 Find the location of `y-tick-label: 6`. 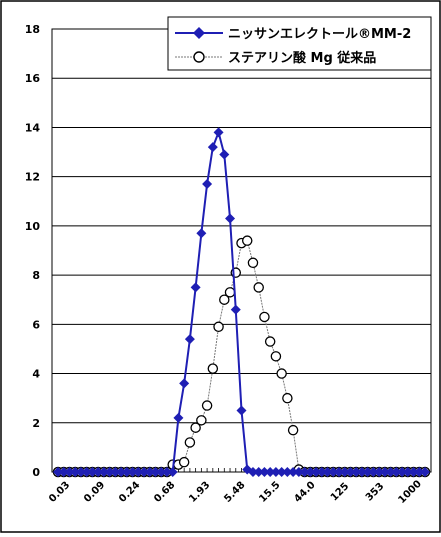

y-tick-label: 6 is located at coordinates (36, 324).